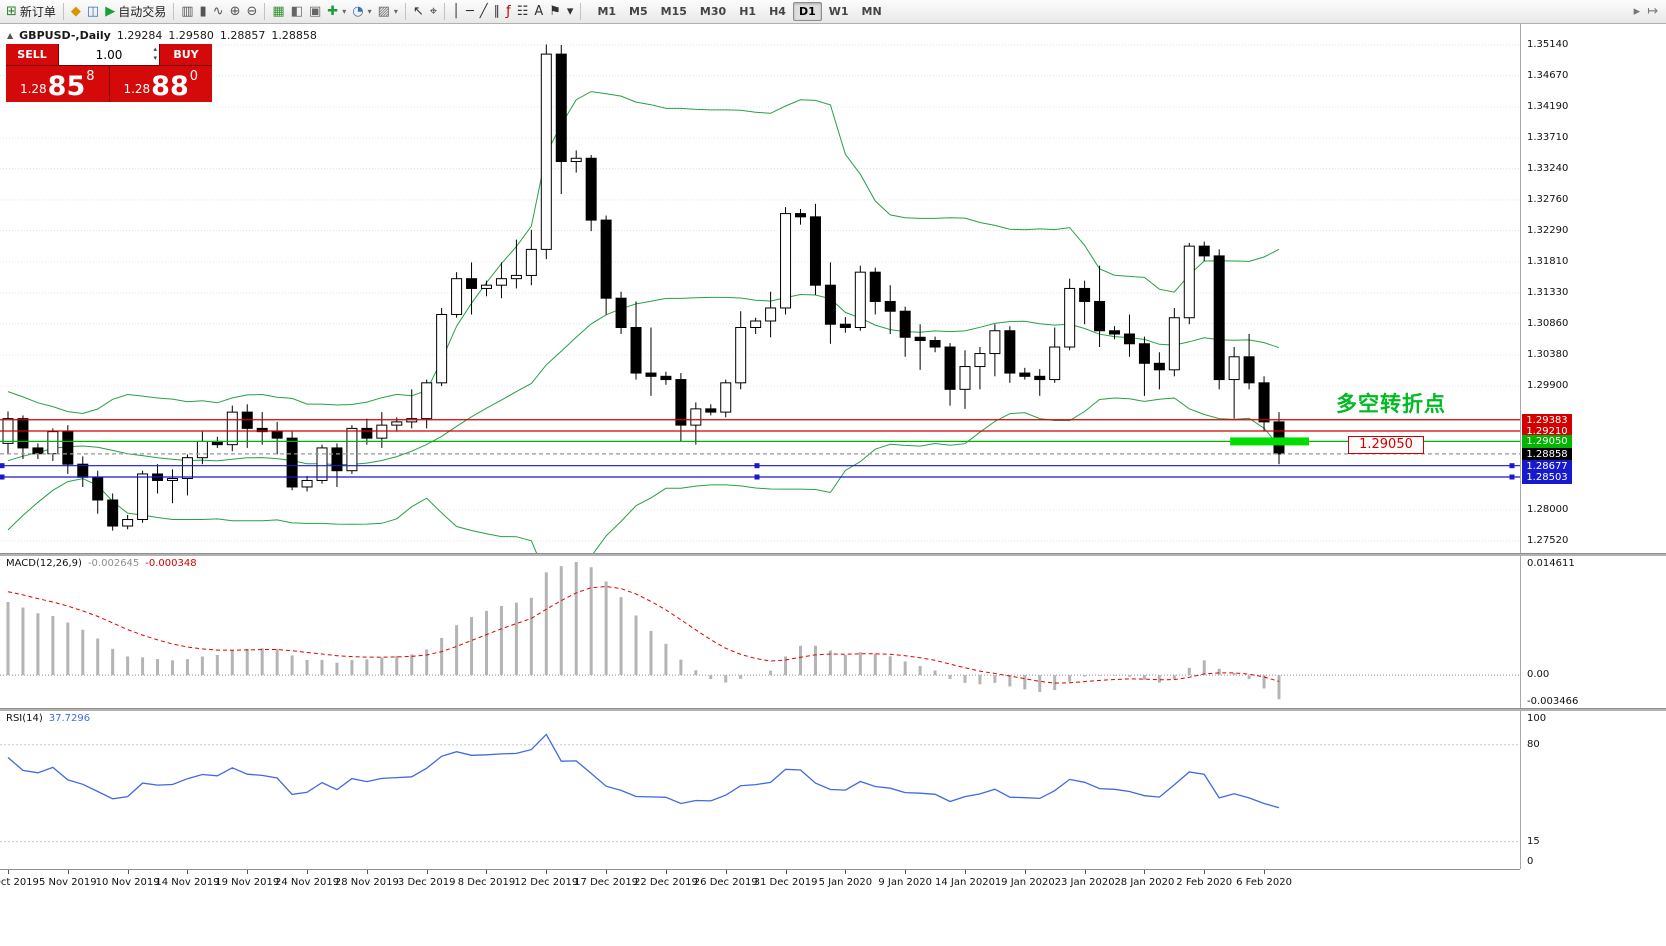 The image size is (1666, 946). I want to click on scale-tick-label: 1.34190, so click(1548, 106).